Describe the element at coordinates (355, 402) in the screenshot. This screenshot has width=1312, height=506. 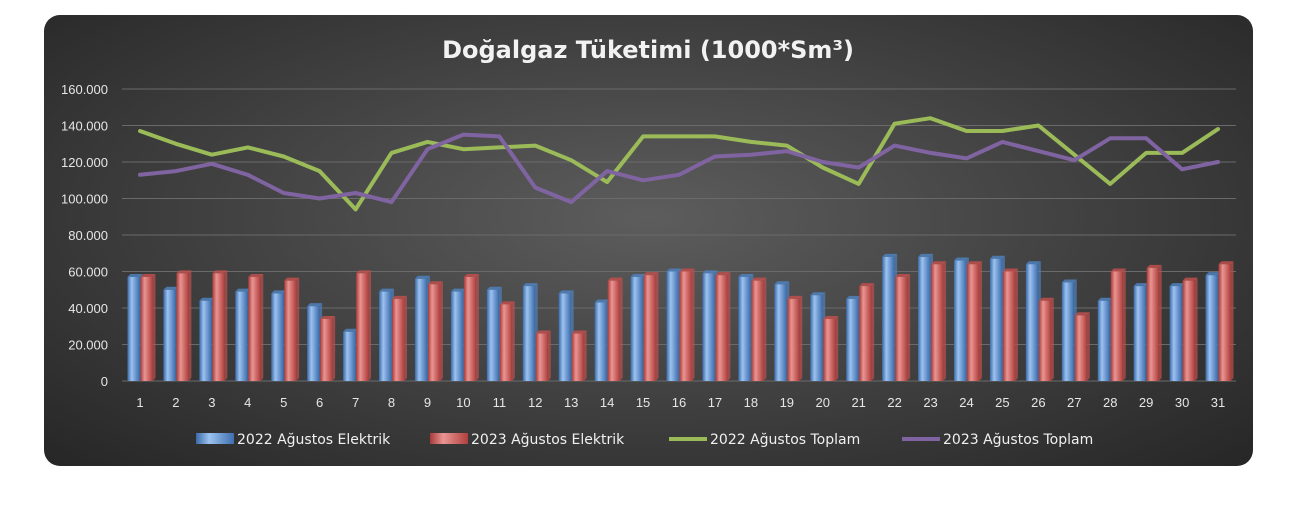
I see `x-tick-label: 7` at that location.